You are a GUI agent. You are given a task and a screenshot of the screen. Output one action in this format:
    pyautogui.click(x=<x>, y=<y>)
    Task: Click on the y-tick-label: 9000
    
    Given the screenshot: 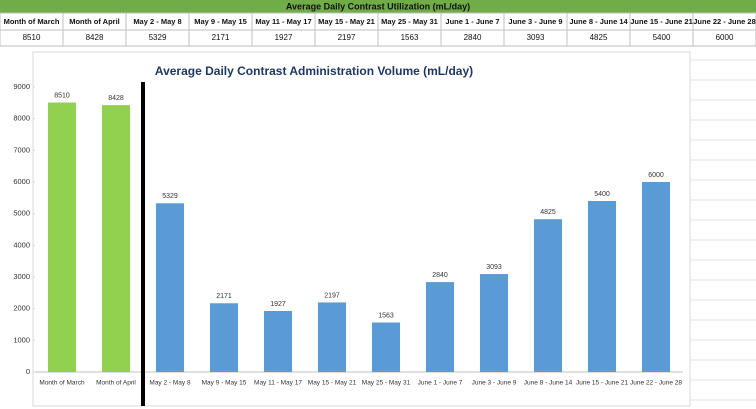 What is the action you would take?
    pyautogui.click(x=21, y=86)
    